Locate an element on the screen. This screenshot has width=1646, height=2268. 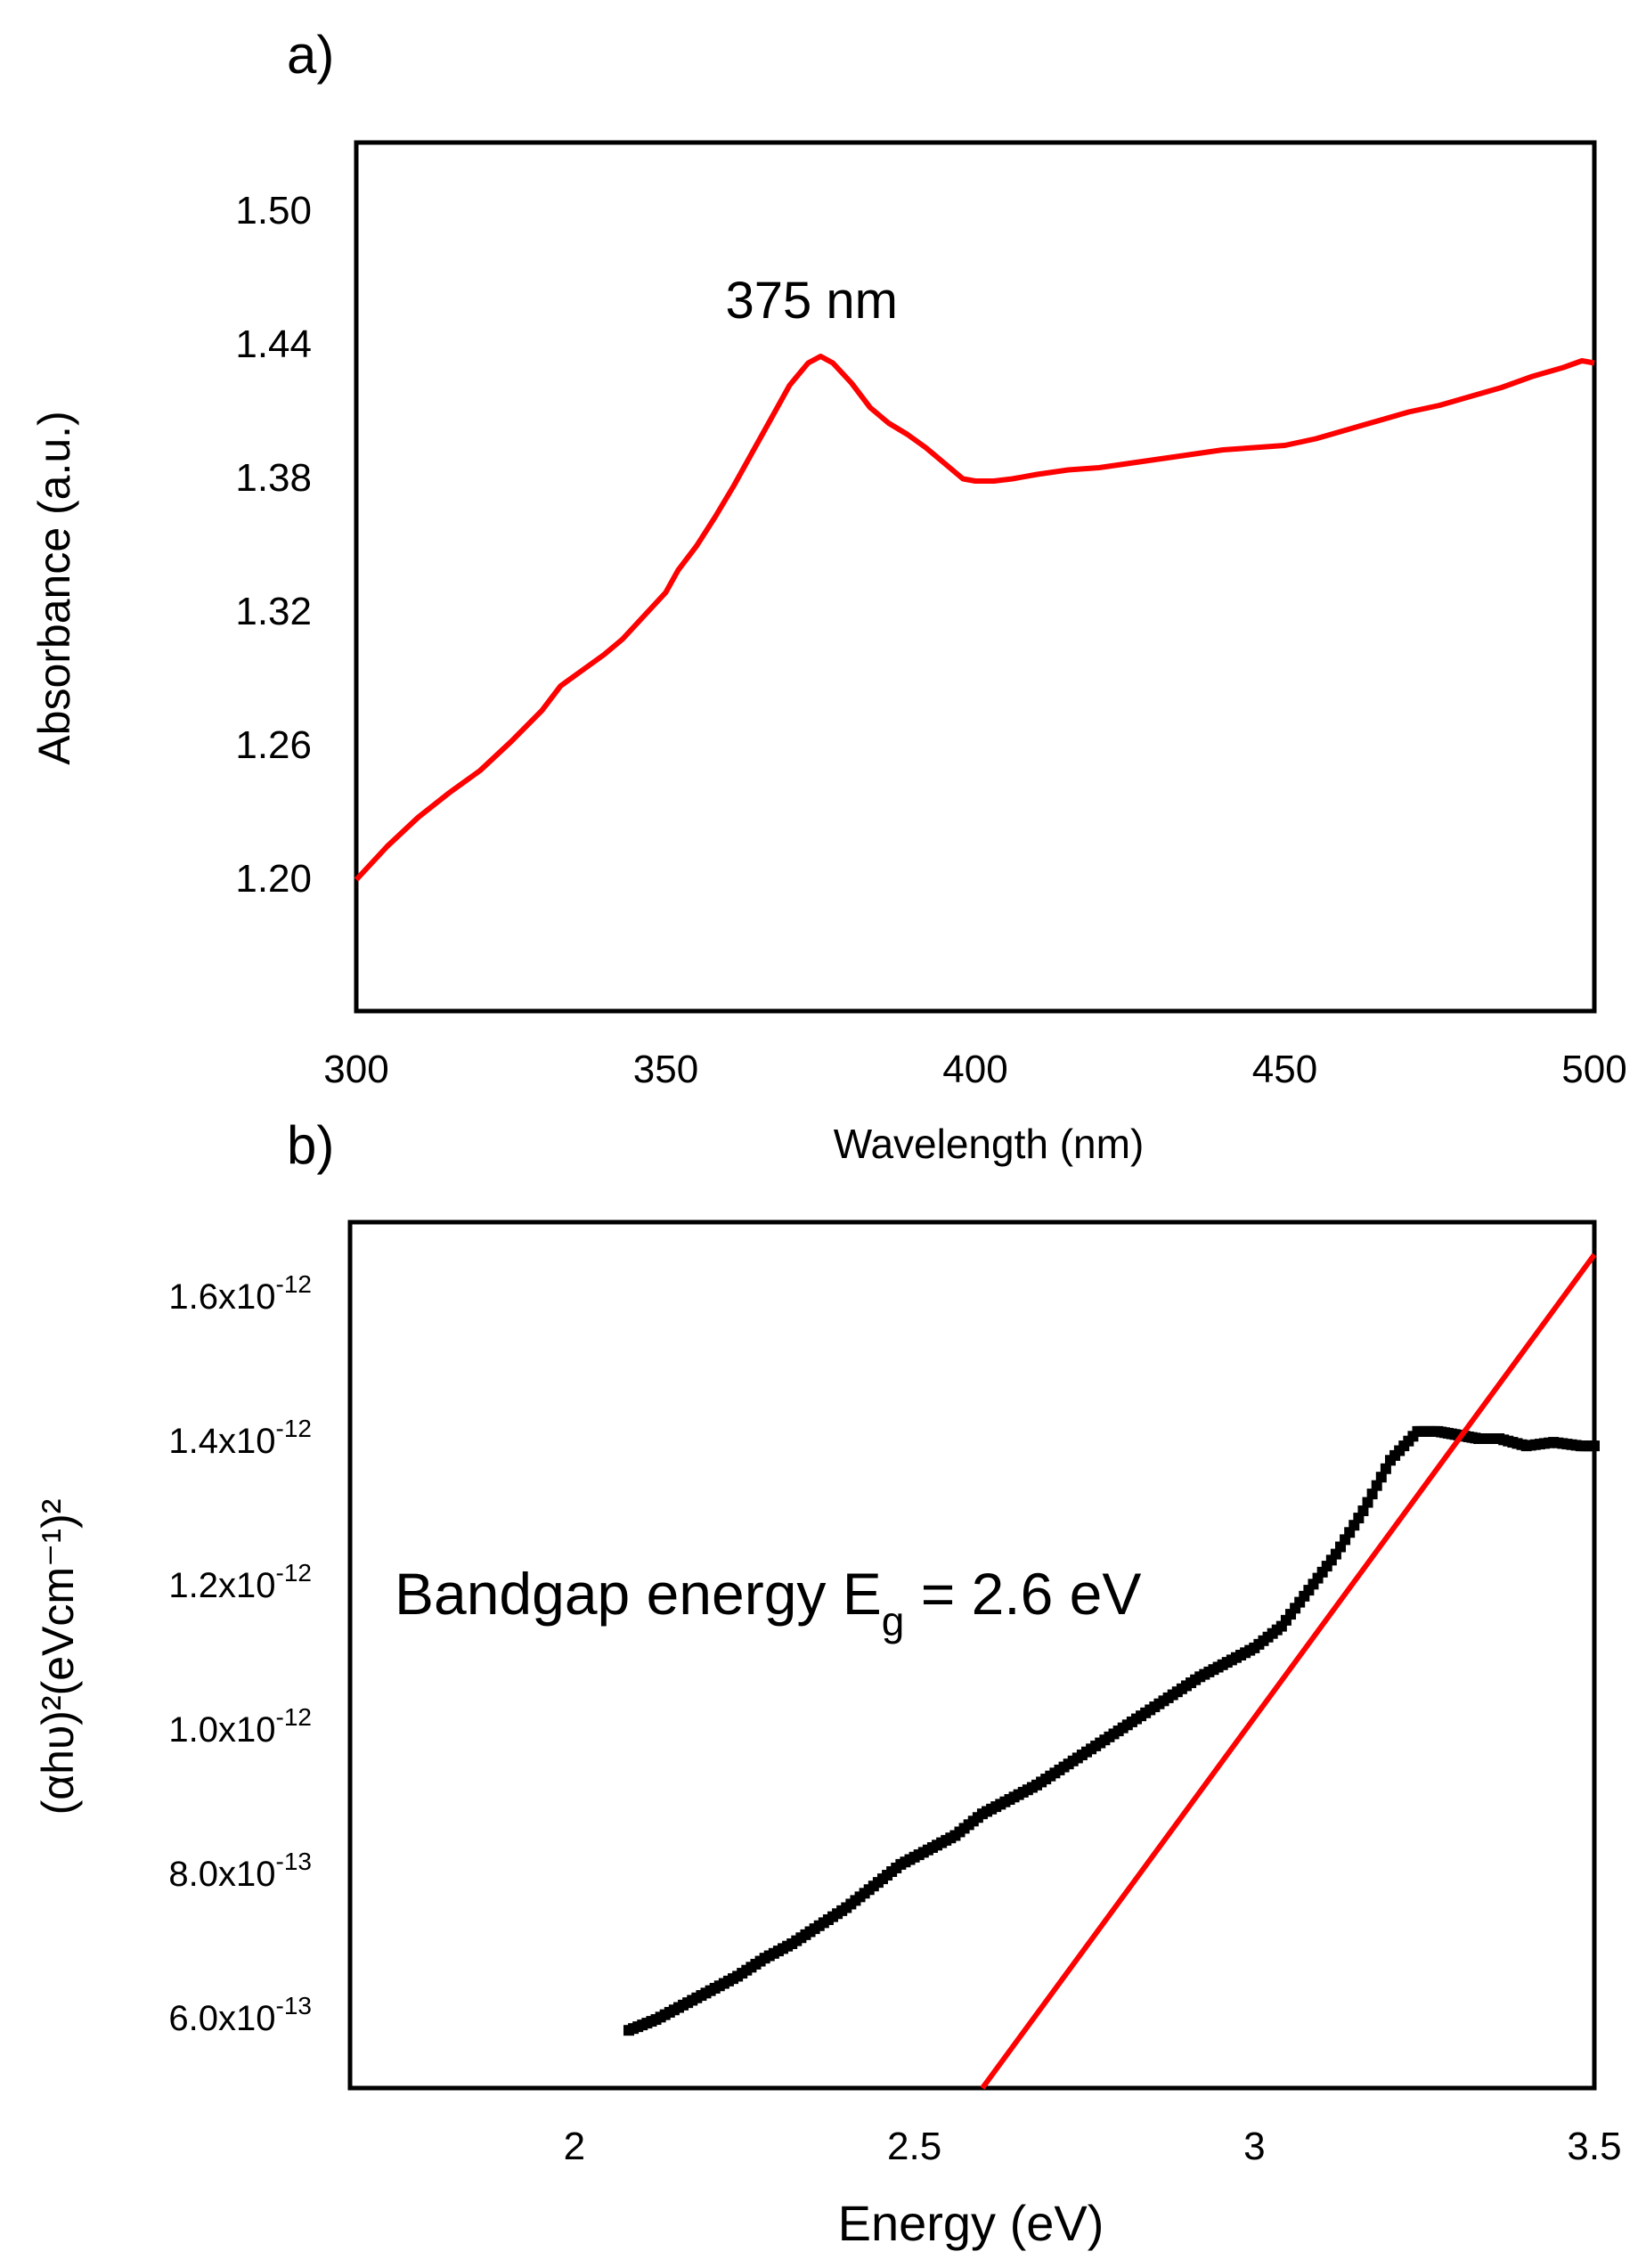
panel-a-y-ticks: 1.20 1.26 1.32 1.38 1.44 1.50 is located at coordinates (273, 545).